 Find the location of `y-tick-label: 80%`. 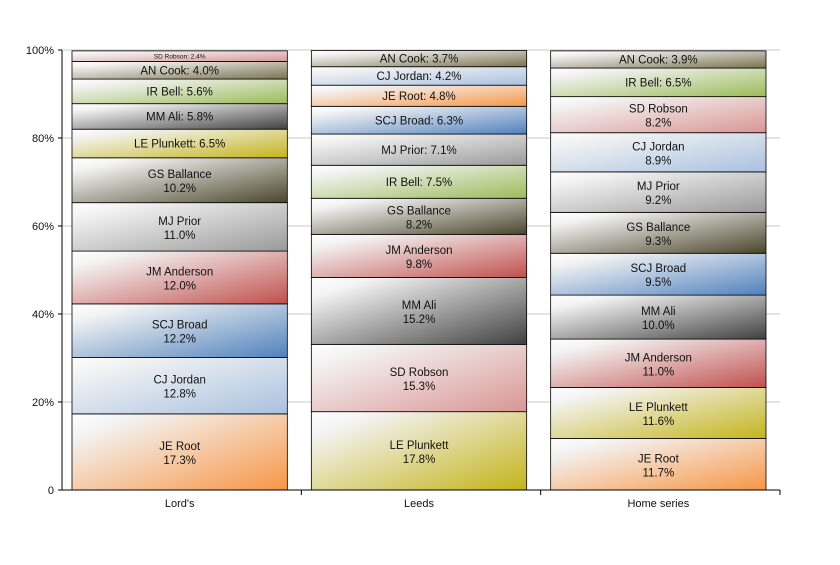

y-tick-label: 80% is located at coordinates (43, 139).